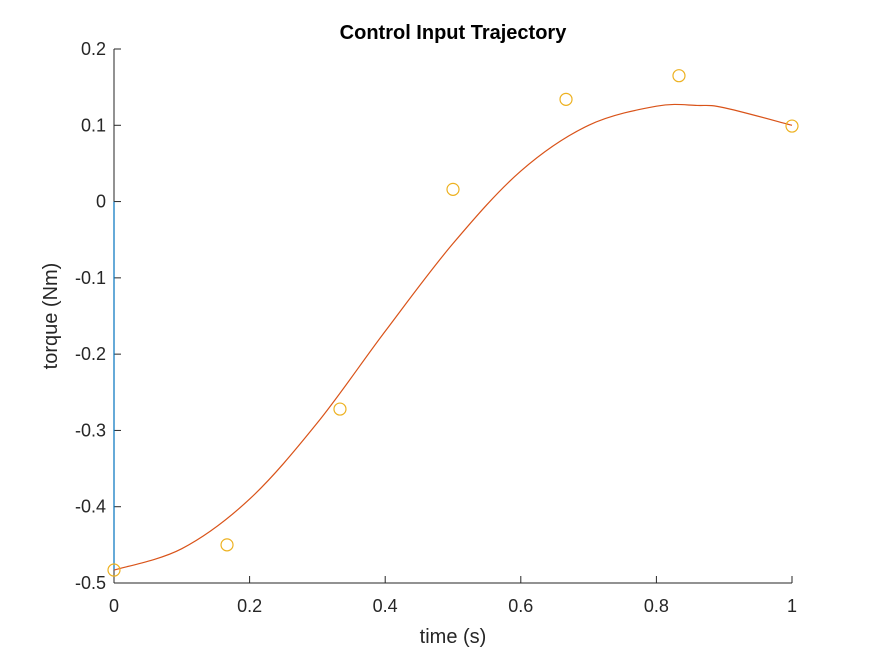  Describe the element at coordinates (51, 316) in the screenshot. I see `y-axis-label: torque (Nm)` at that location.